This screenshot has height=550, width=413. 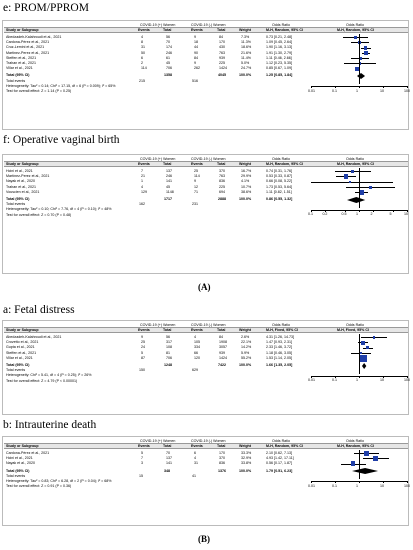 I want to click on column-header-bar, so click(x=206, y=330).